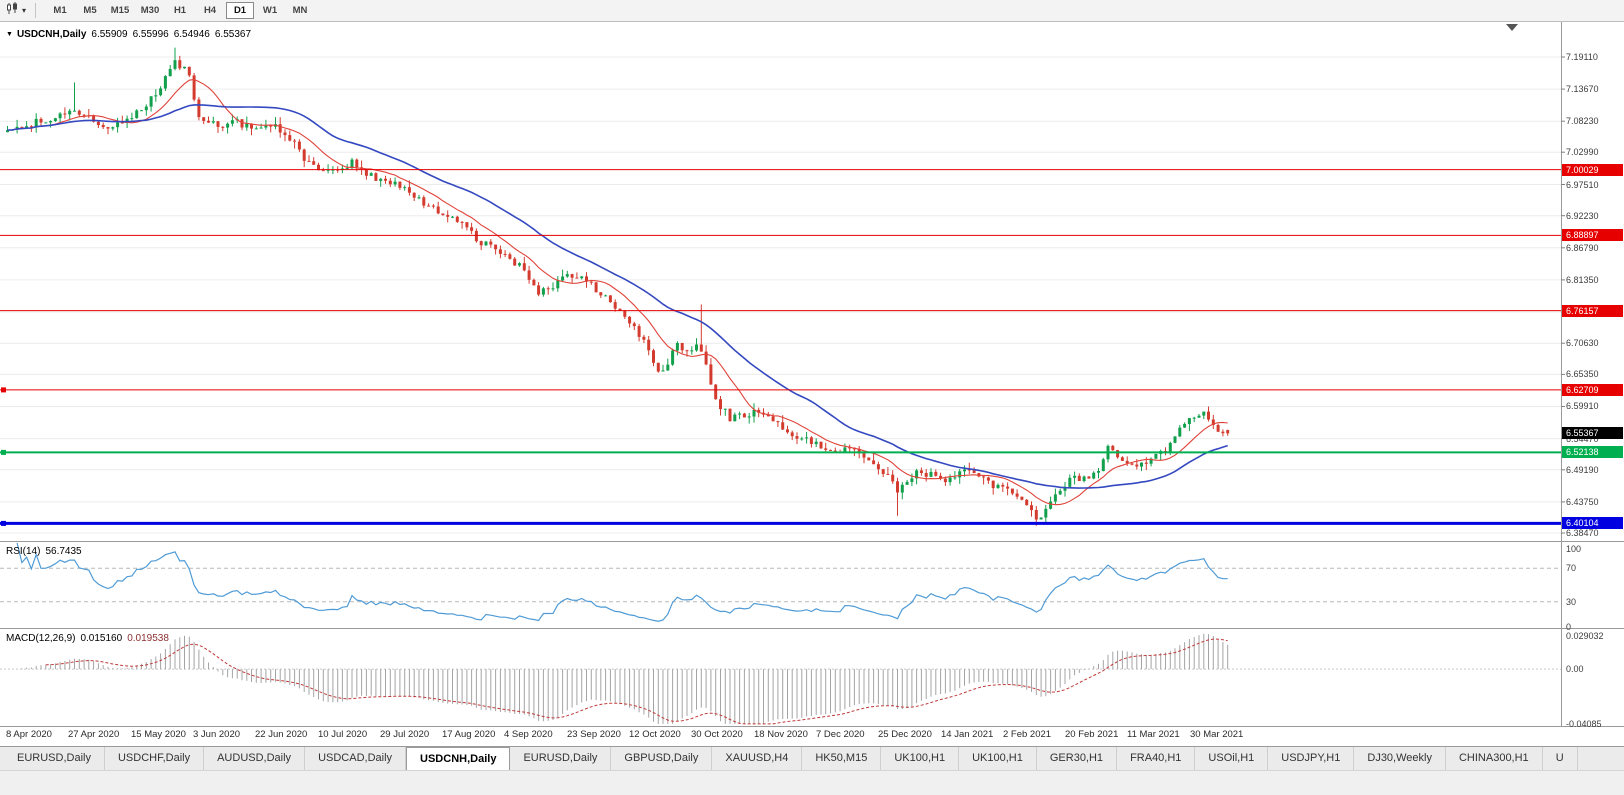  What do you see at coordinates (1311, 758) in the screenshot?
I see `chart-tab-usdjpy-h1: USDJPY,H1` at bounding box center [1311, 758].